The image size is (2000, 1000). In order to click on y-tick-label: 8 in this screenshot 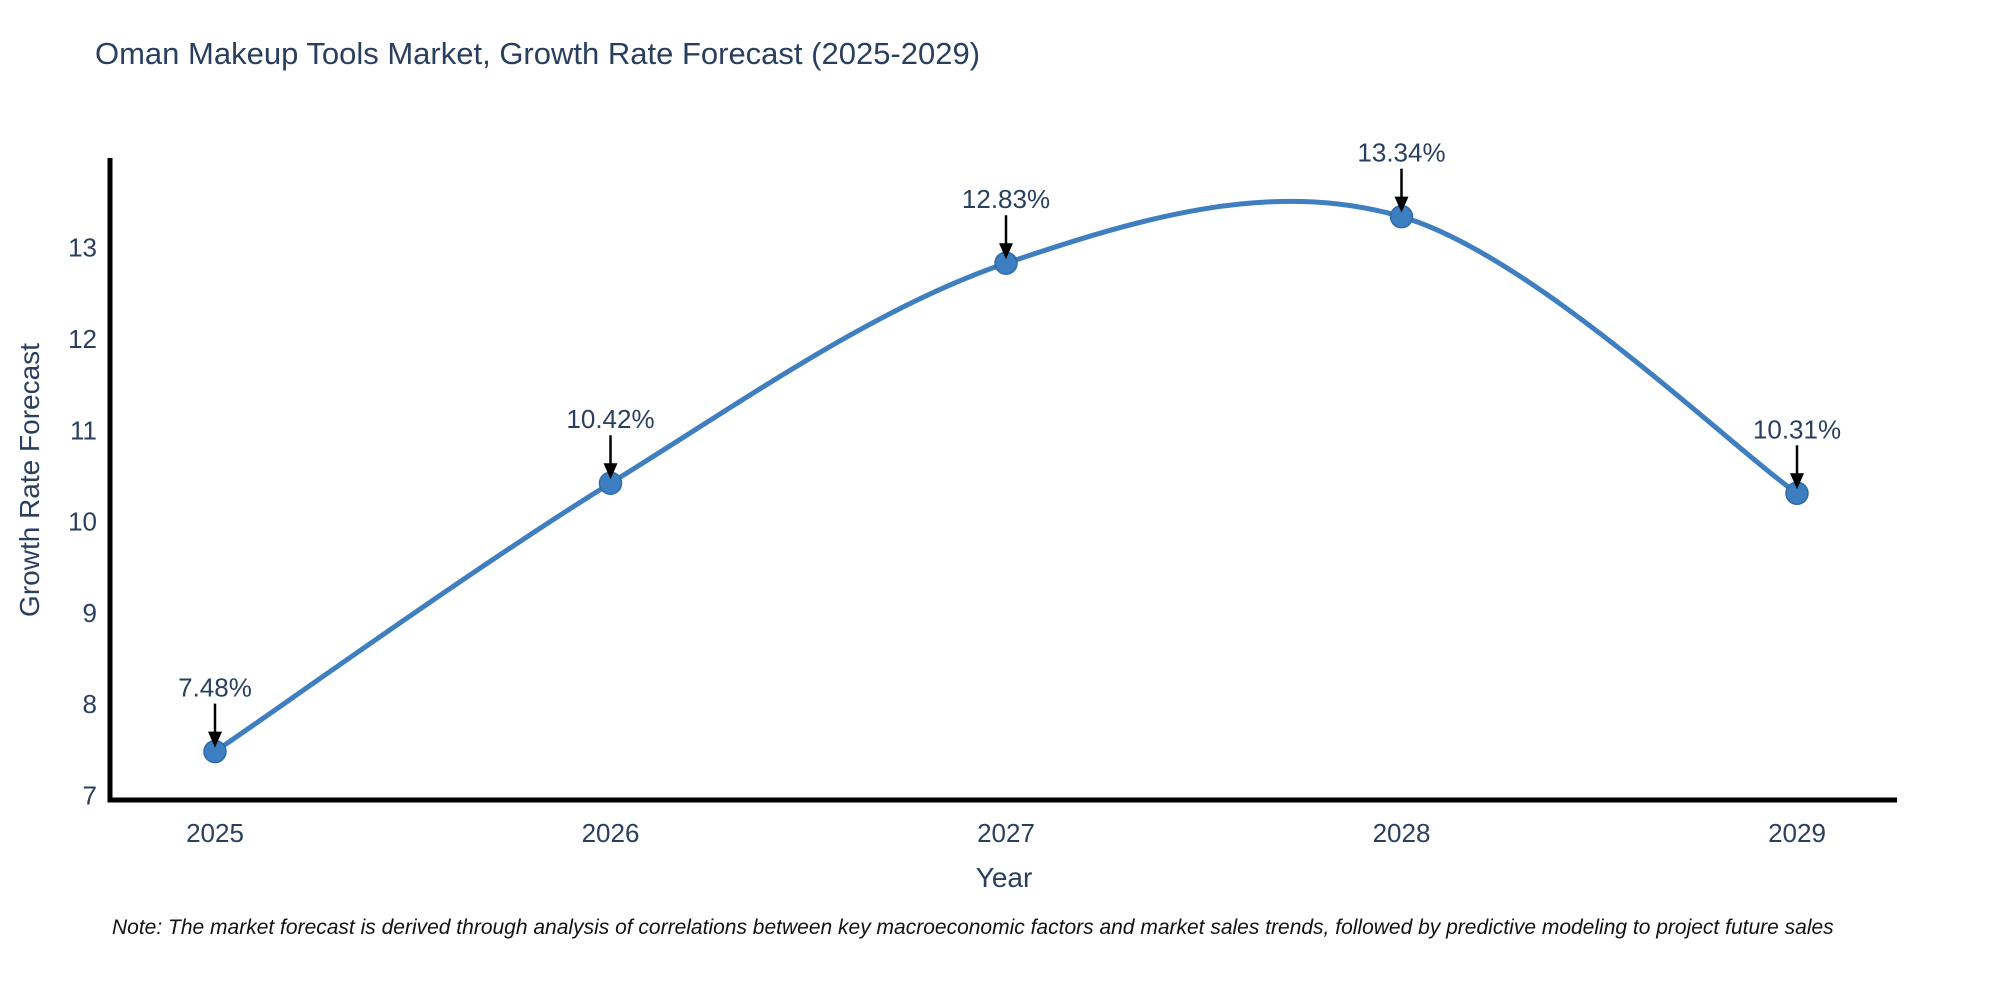, I will do `click(90, 704)`.